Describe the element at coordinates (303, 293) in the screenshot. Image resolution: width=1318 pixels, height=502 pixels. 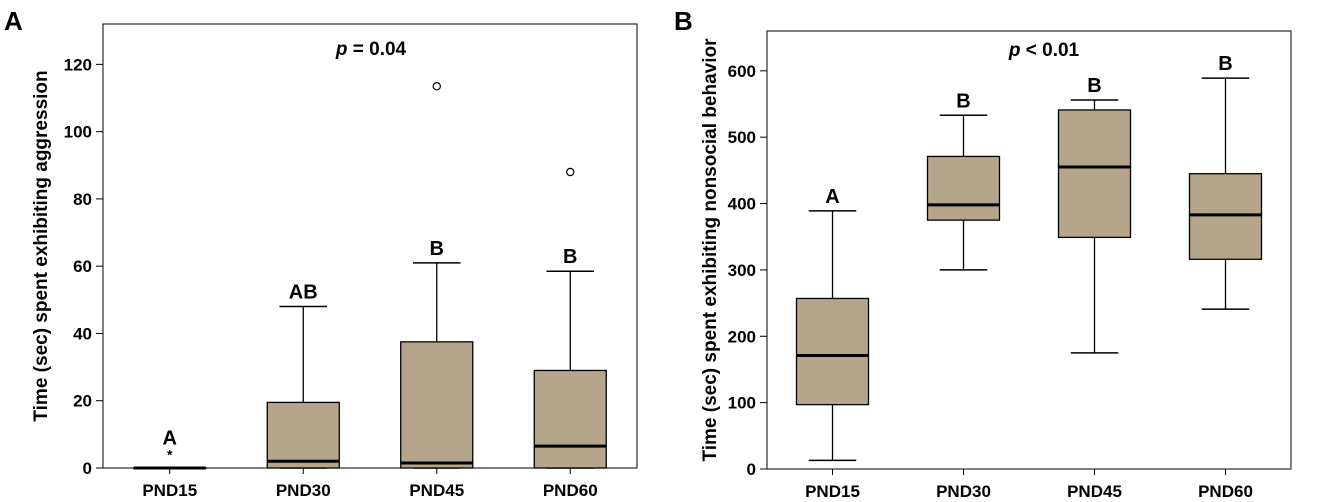
I see `significance-label: AB` at that location.